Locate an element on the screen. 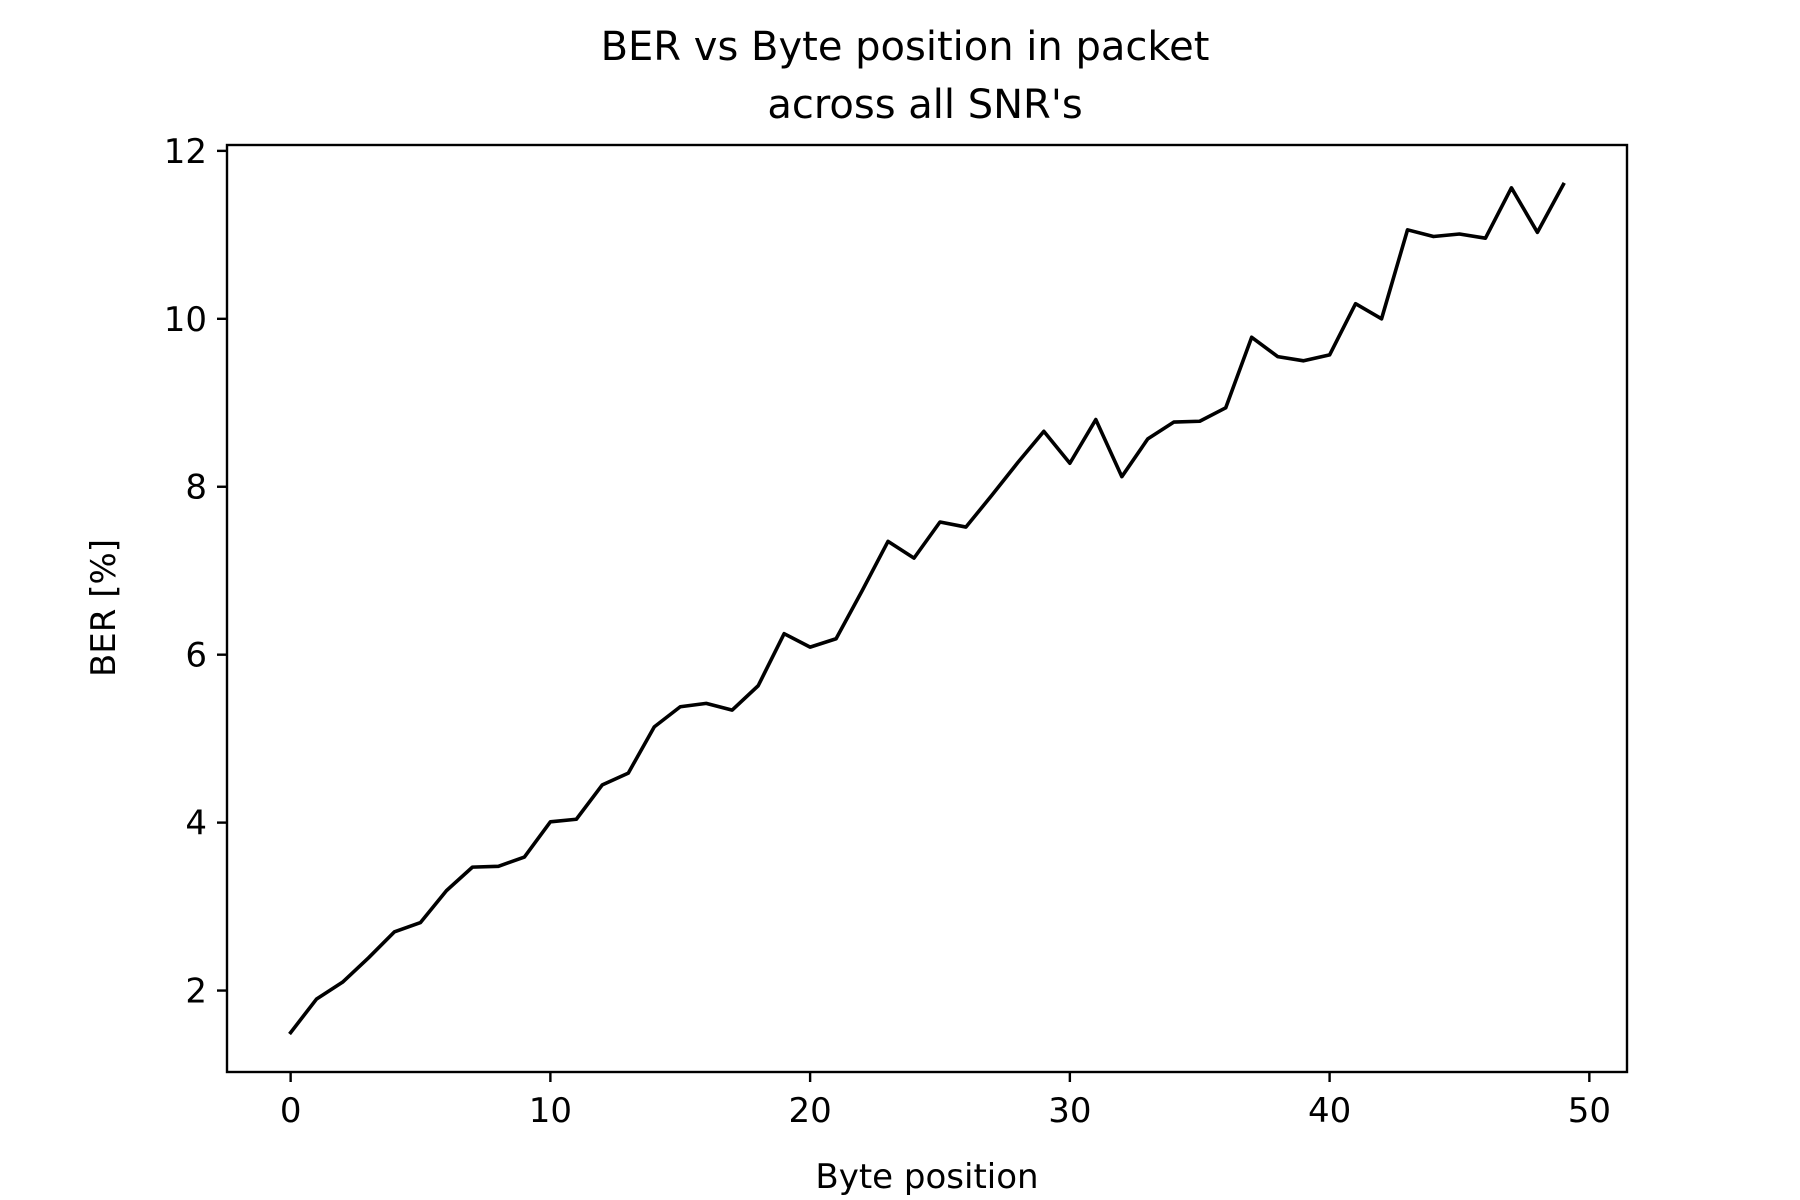 Image resolution: width=1800 pixels, height=1200 pixels. x-tick-label: 20 is located at coordinates (809, 1111).